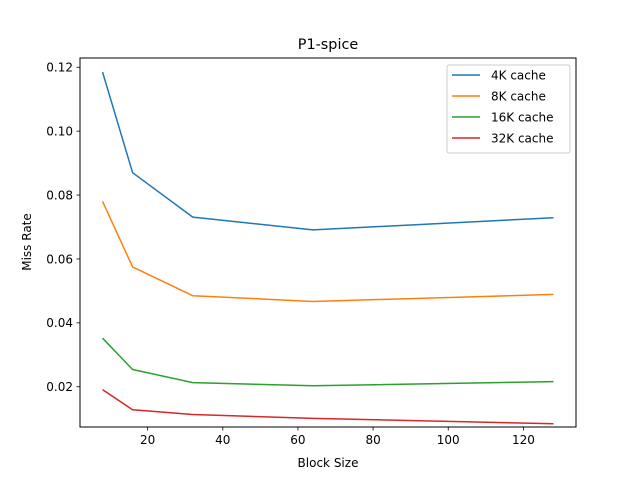 The height and width of the screenshot is (480, 640). Describe the element at coordinates (337, 437) in the screenshot. I see `x-axis-ticks: 20 40 60 80 100 120` at that location.